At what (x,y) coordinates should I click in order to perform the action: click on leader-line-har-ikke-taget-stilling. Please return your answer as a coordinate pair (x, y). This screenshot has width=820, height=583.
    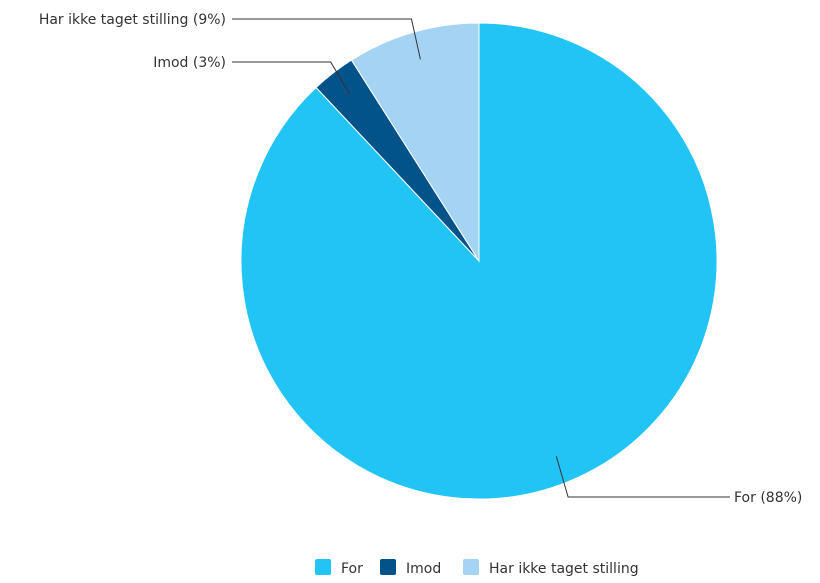
    Looking at the image, I should click on (326, 39).